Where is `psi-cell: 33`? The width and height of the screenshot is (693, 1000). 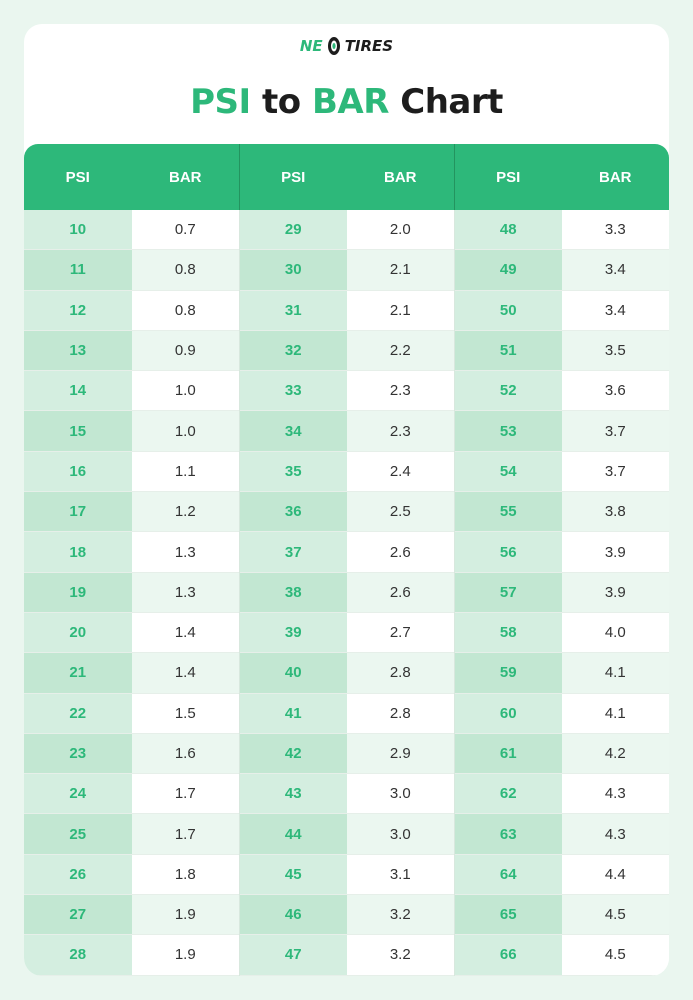 psi-cell: 33 is located at coordinates (293, 391).